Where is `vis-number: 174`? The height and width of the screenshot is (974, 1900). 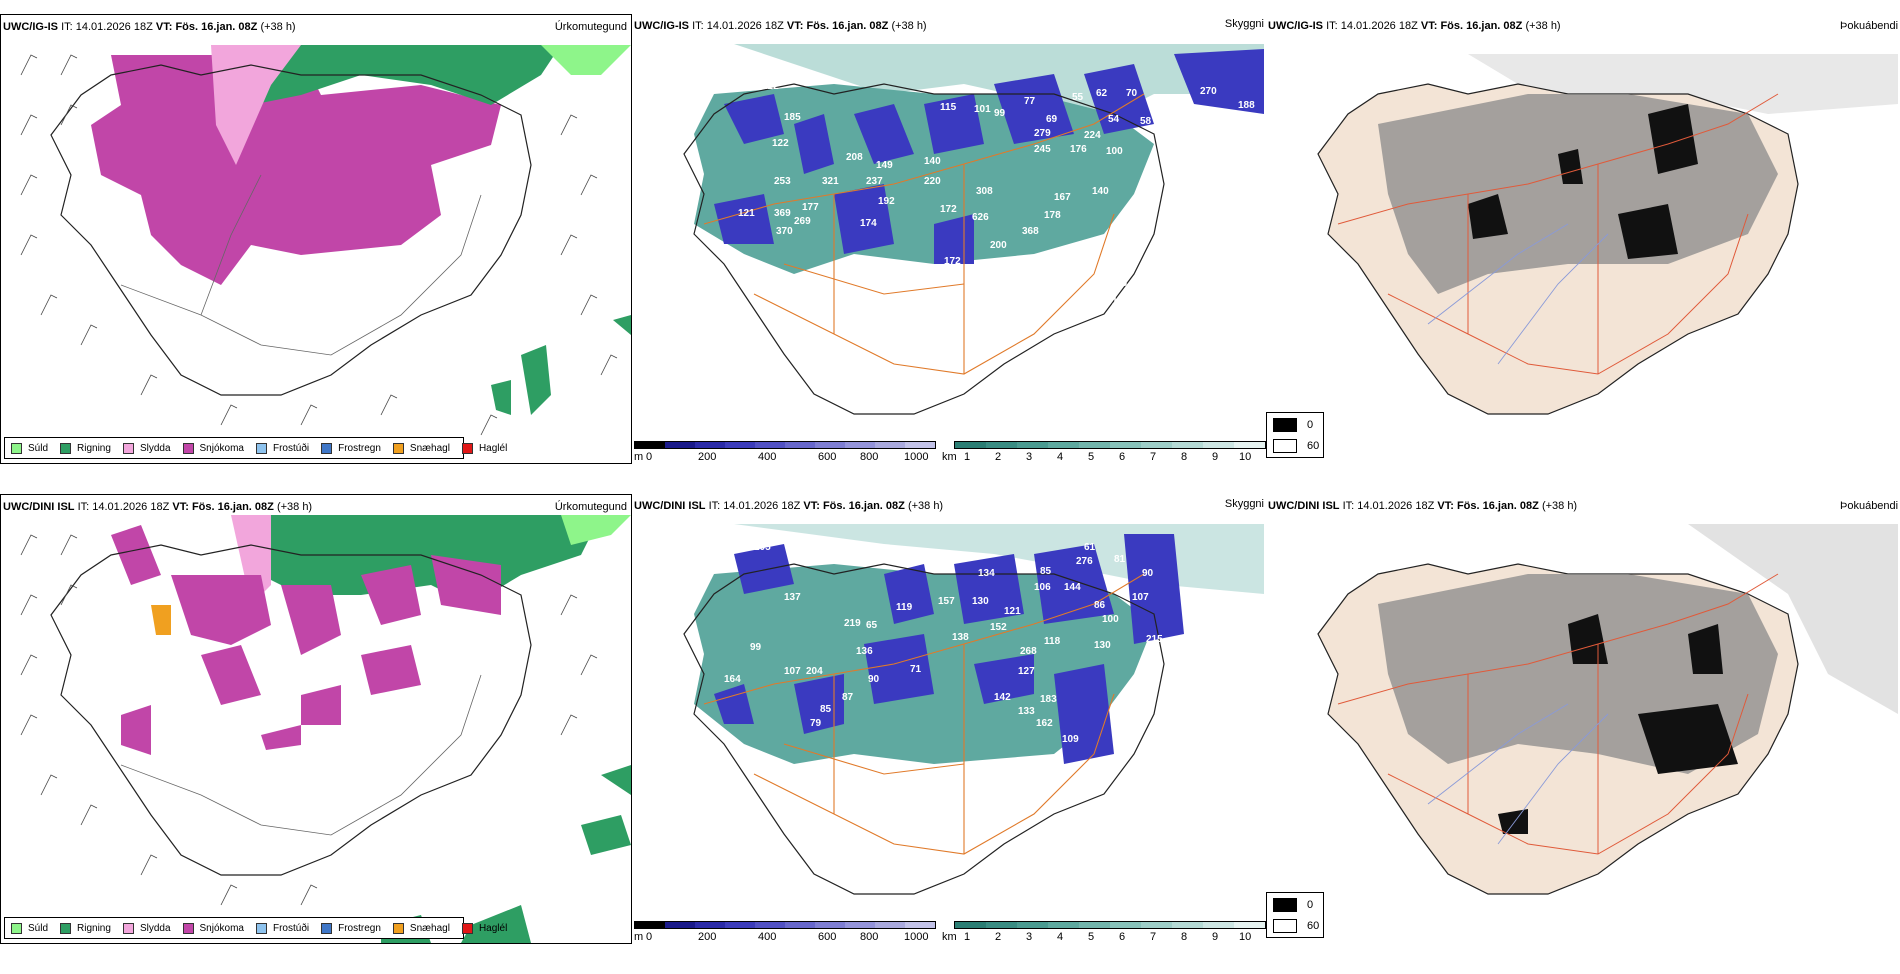
vis-number: 174 is located at coordinates (868, 223).